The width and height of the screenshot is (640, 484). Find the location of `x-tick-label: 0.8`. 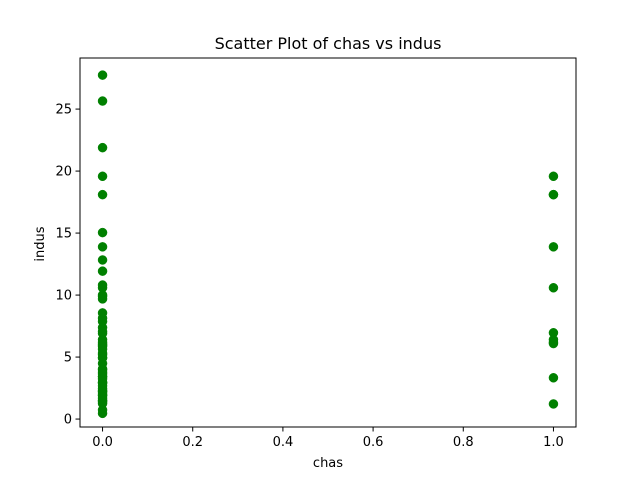

x-tick-label: 0.8 is located at coordinates (463, 442).